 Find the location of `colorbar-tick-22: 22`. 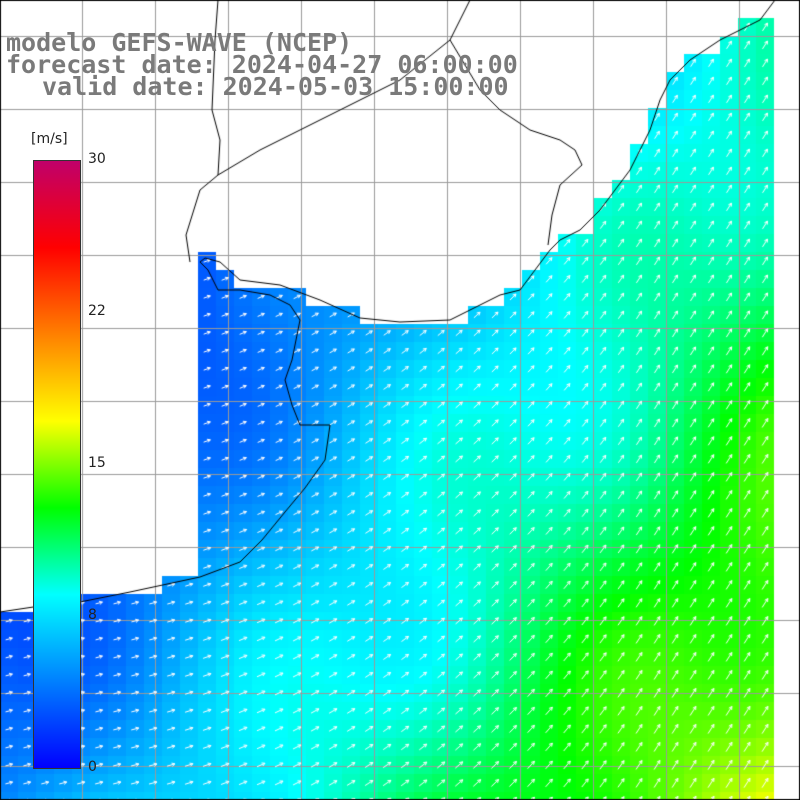

colorbar-tick-22: 22 is located at coordinates (97, 311).